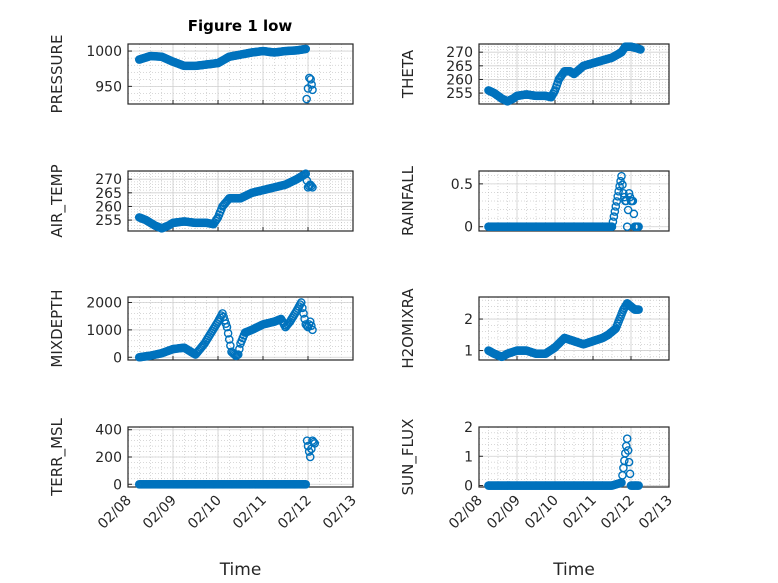  What do you see at coordinates (57, 200) in the screenshot?
I see `y-axis-label: AIR_TEMP` at bounding box center [57, 200].